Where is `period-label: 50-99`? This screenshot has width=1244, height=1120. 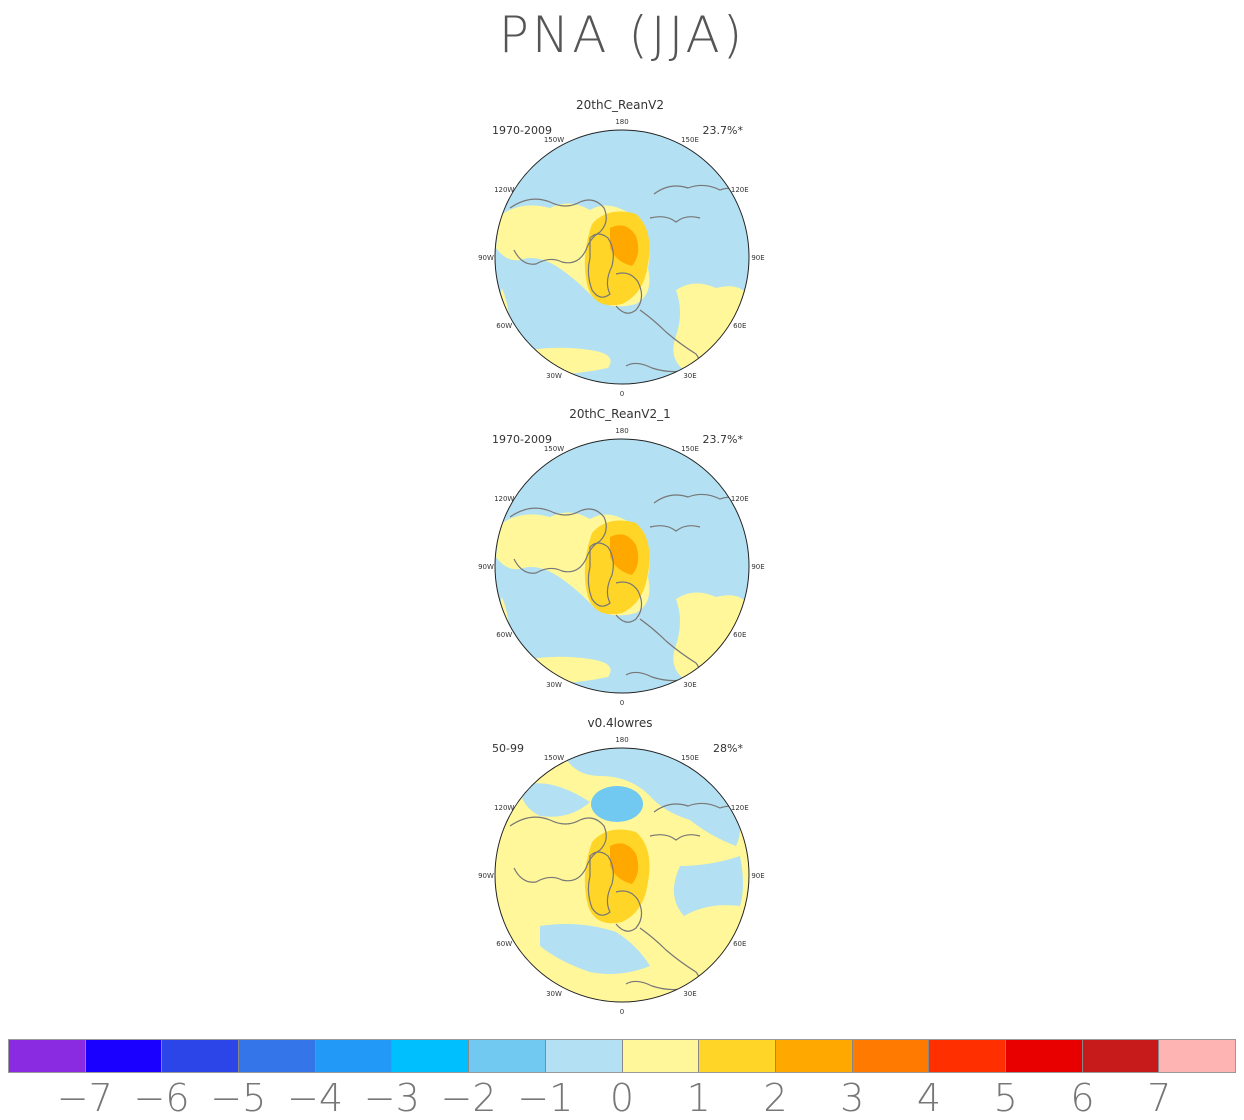 period-label: 50-99 is located at coordinates (508, 748).